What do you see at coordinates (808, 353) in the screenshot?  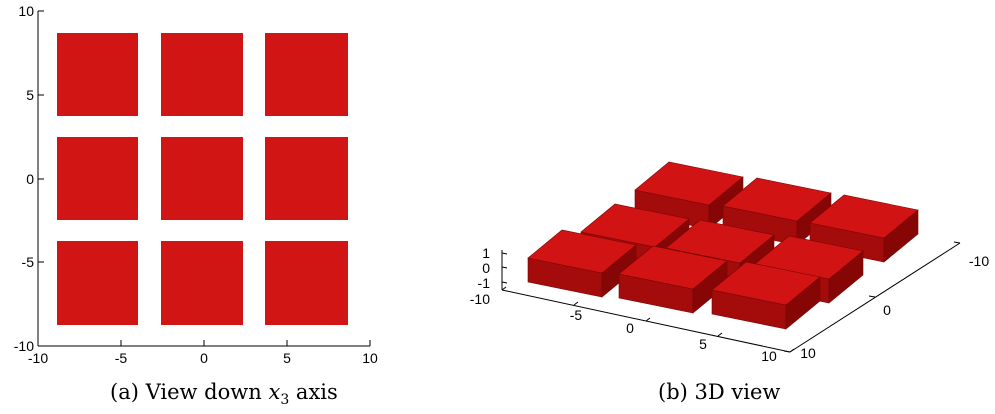 I see `panel-b-ytick-label: 10` at bounding box center [808, 353].